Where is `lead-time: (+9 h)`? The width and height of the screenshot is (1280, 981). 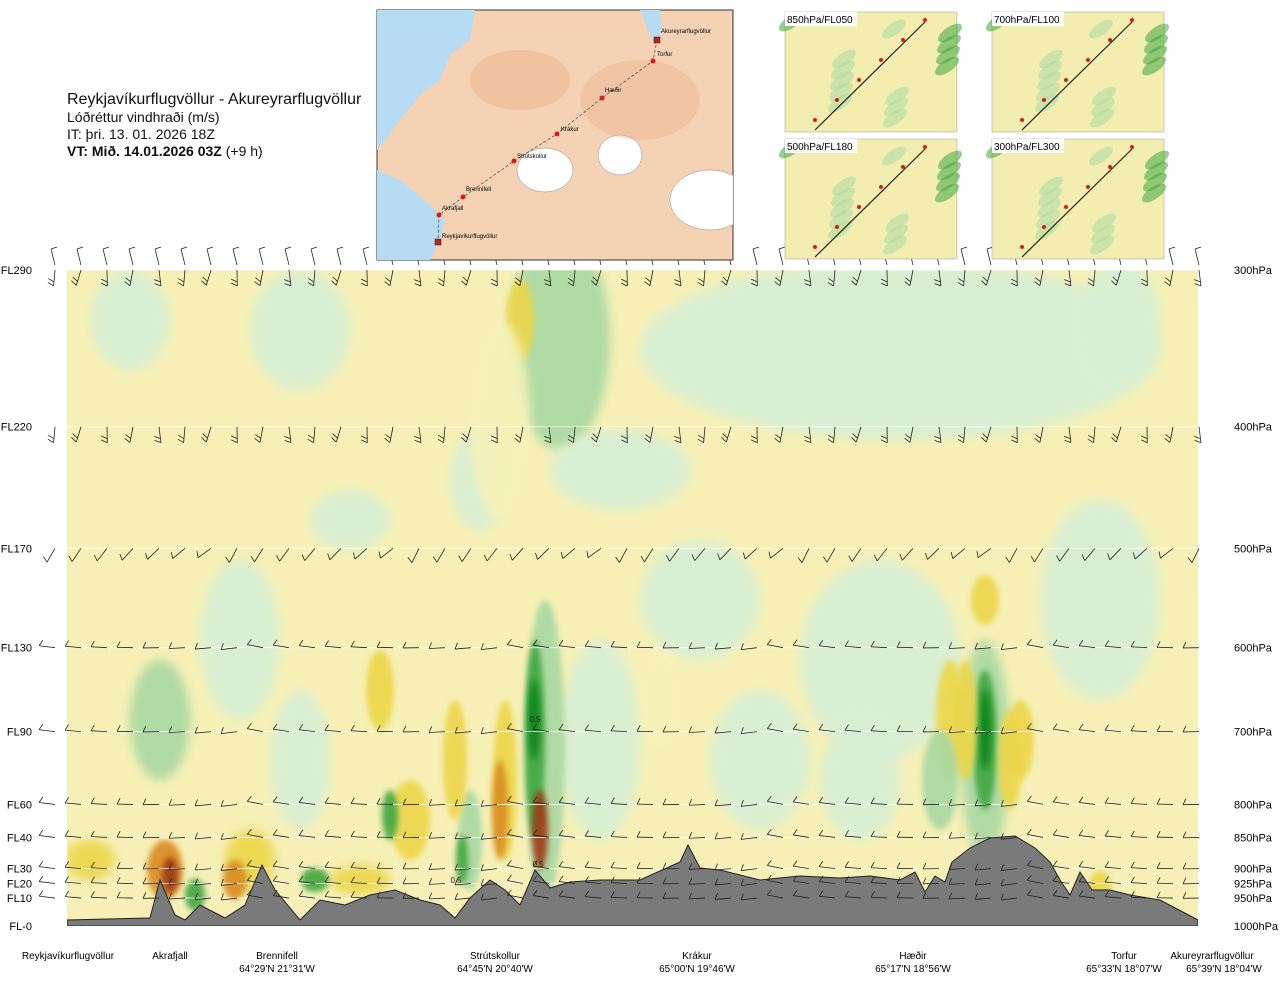
lead-time: (+9 h) is located at coordinates (244, 151).